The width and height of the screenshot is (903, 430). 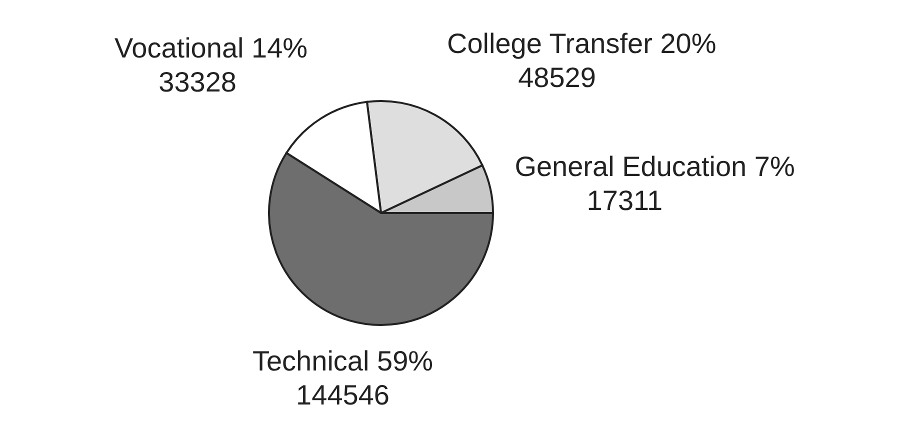 I want to click on slice-label: Technical 59%, so click(x=343, y=361).